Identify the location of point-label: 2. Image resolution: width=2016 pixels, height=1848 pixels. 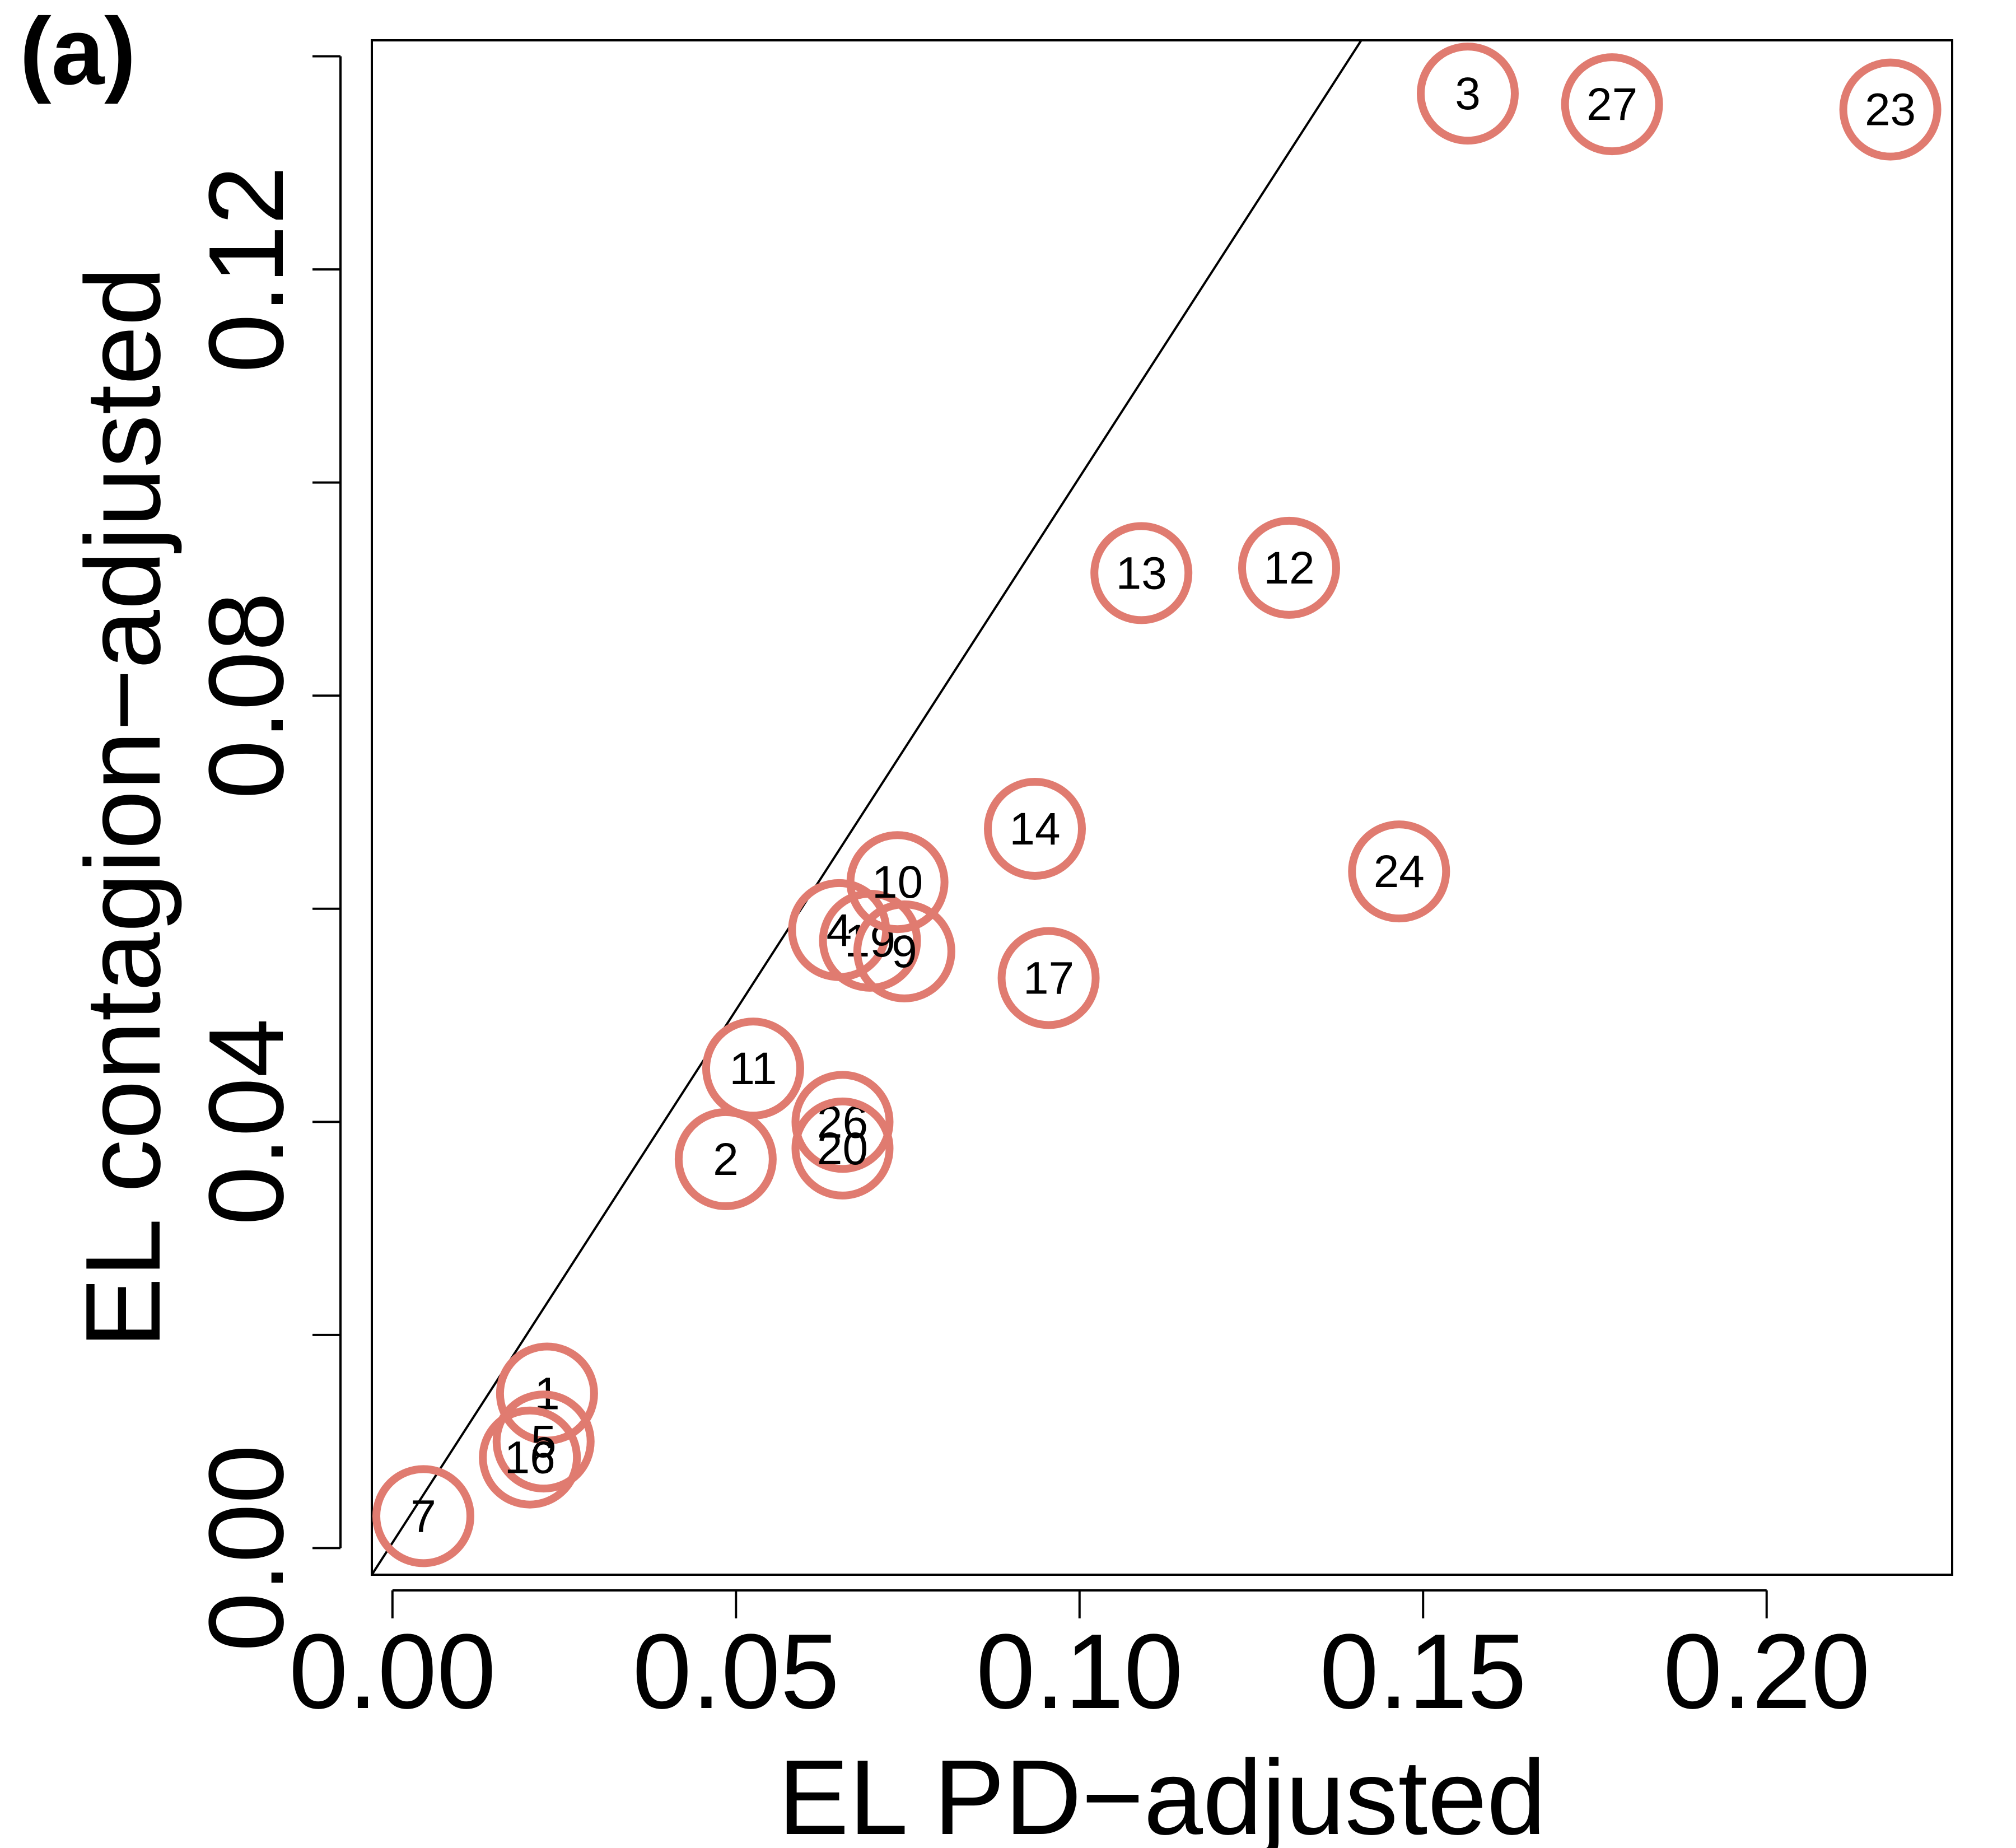
(726, 1159).